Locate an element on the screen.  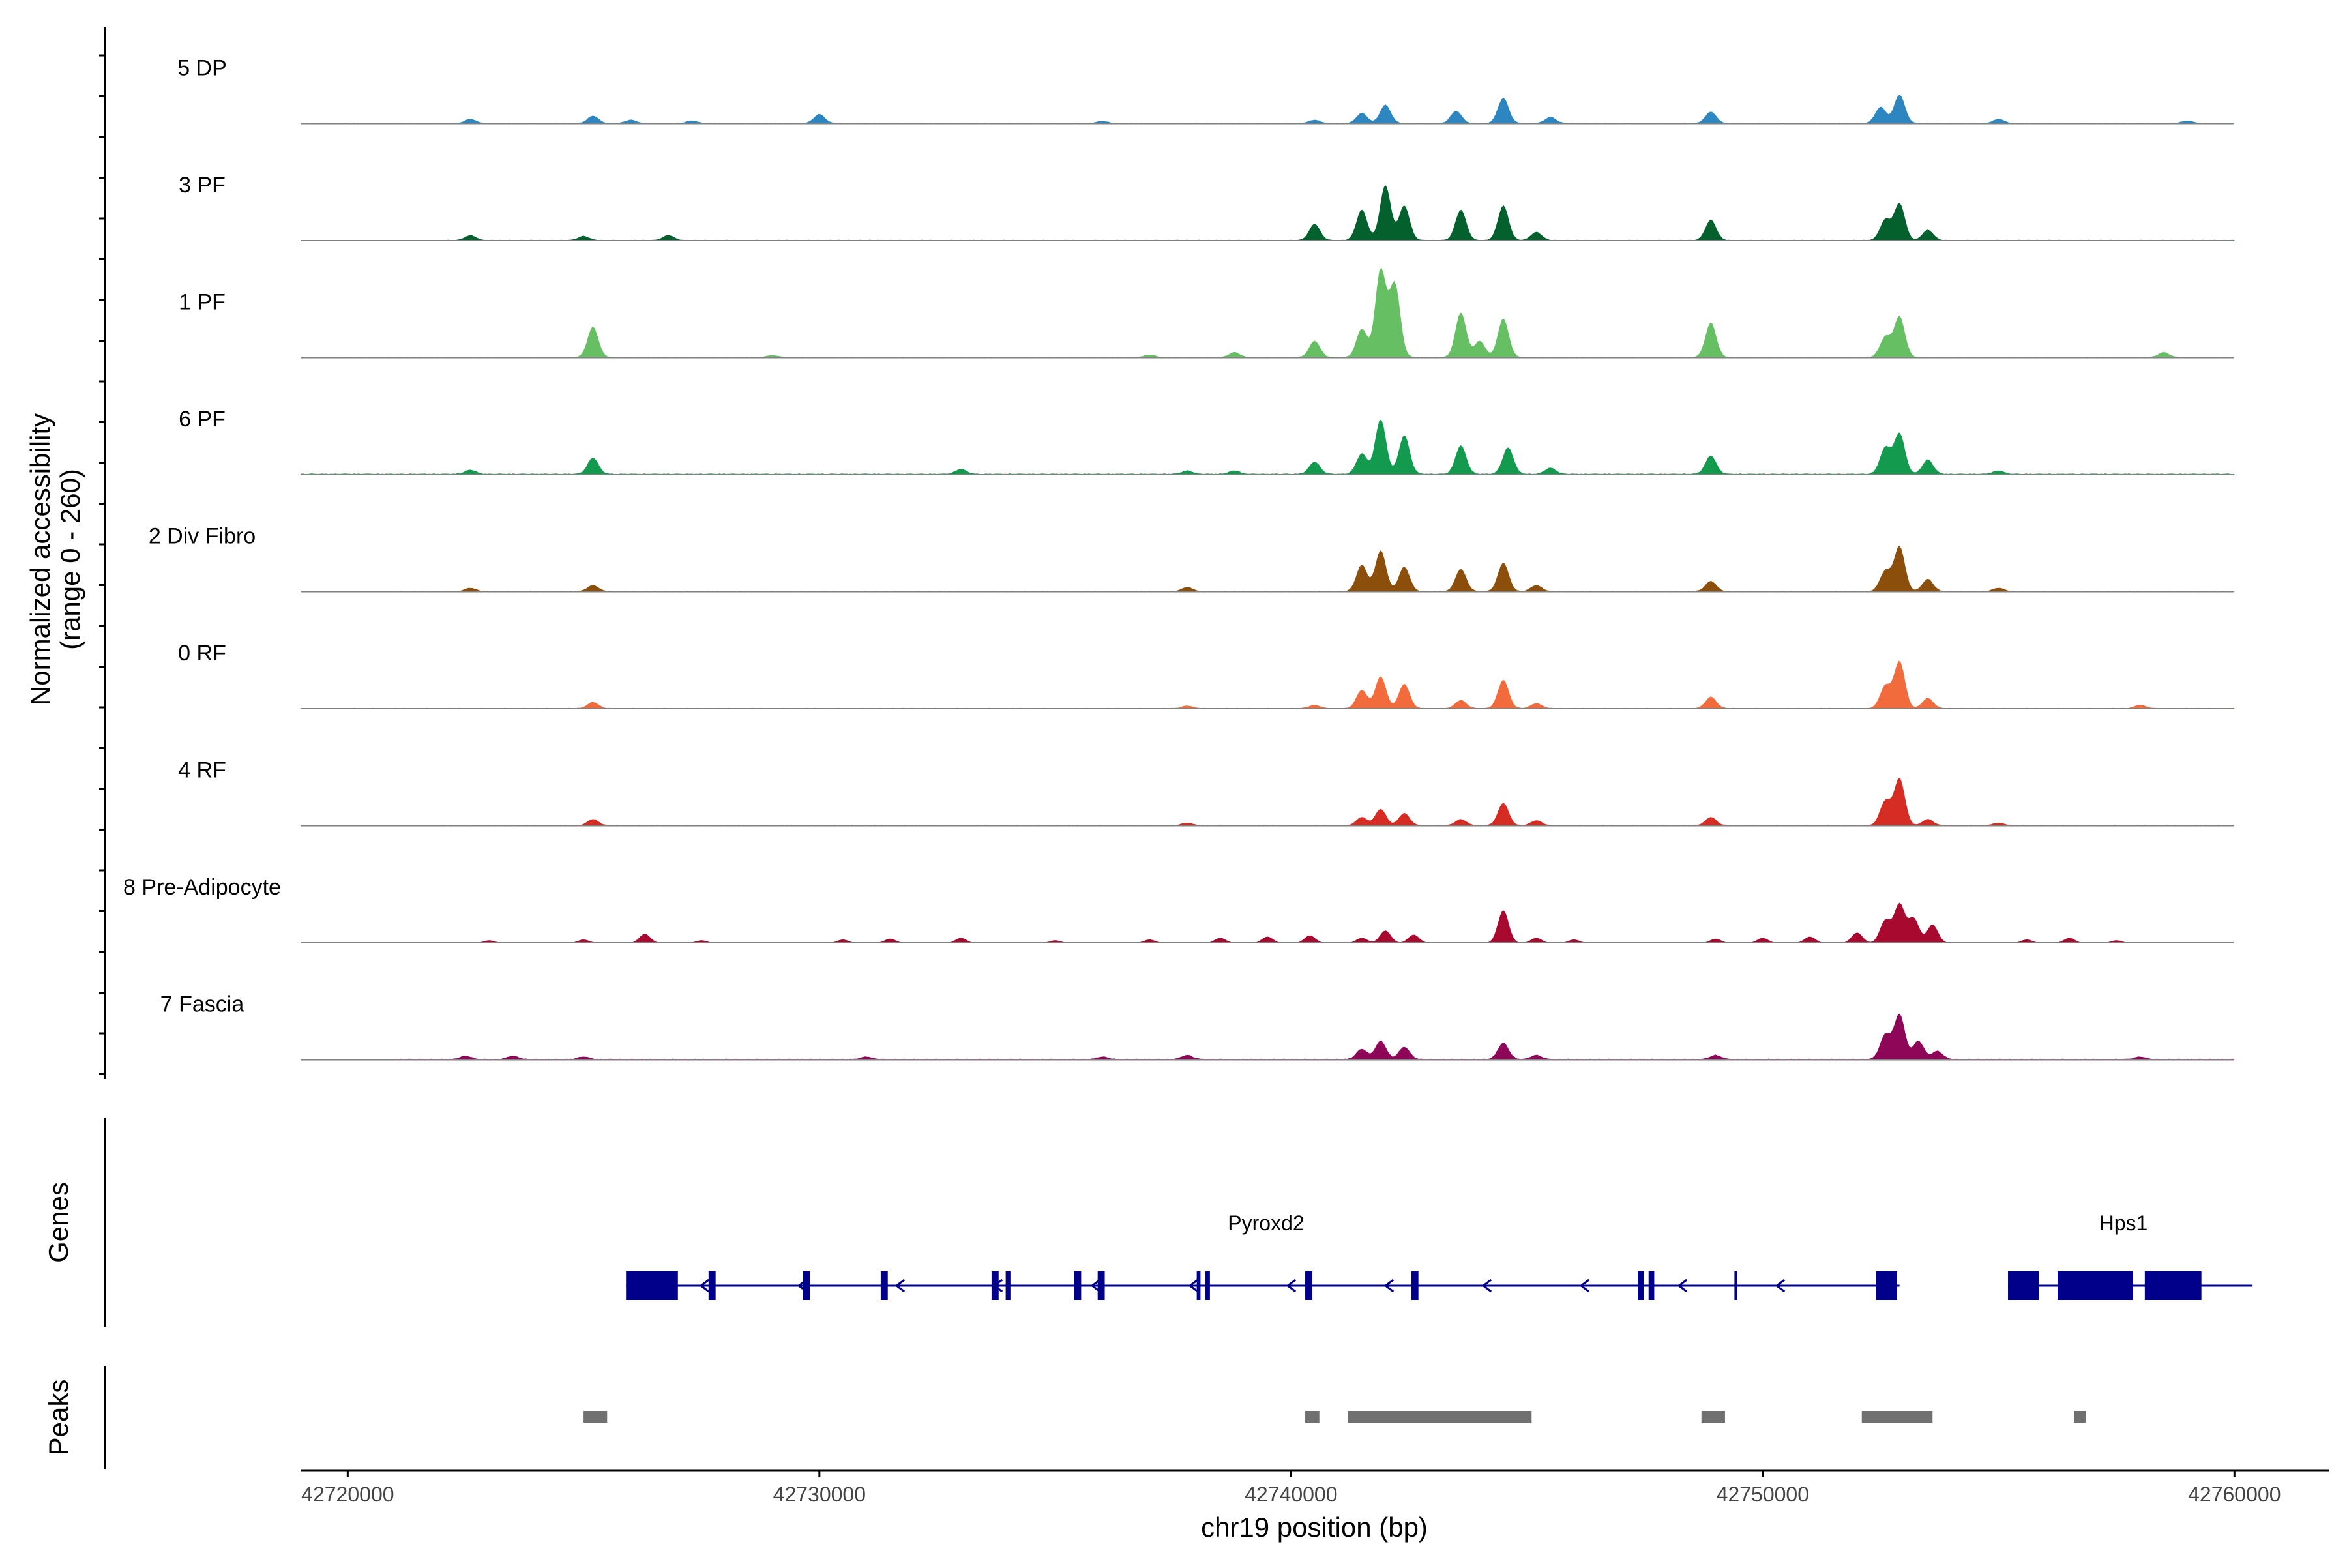
track-label: 3 PF is located at coordinates (202, 185).